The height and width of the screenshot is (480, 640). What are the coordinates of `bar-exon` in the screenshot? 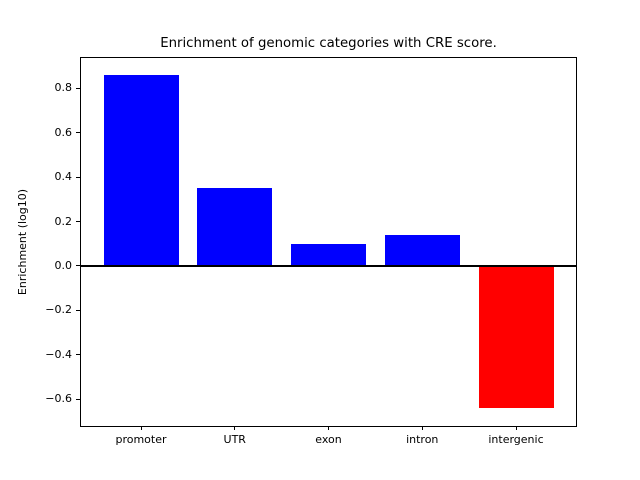 It's located at (328, 254).